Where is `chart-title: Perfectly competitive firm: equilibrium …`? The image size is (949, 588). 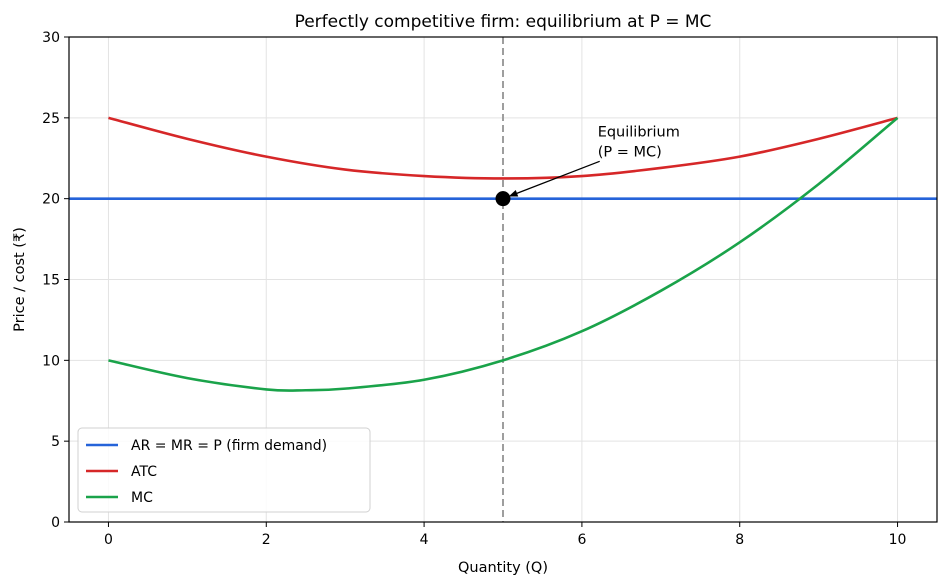 chart-title: Perfectly competitive firm: equilibrium … is located at coordinates (503, 22).